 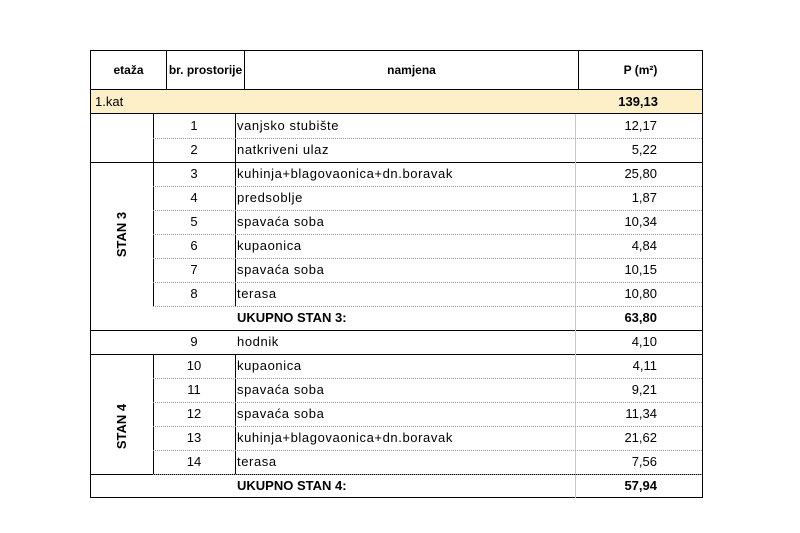 I want to click on room-number: 12, so click(x=194, y=413).